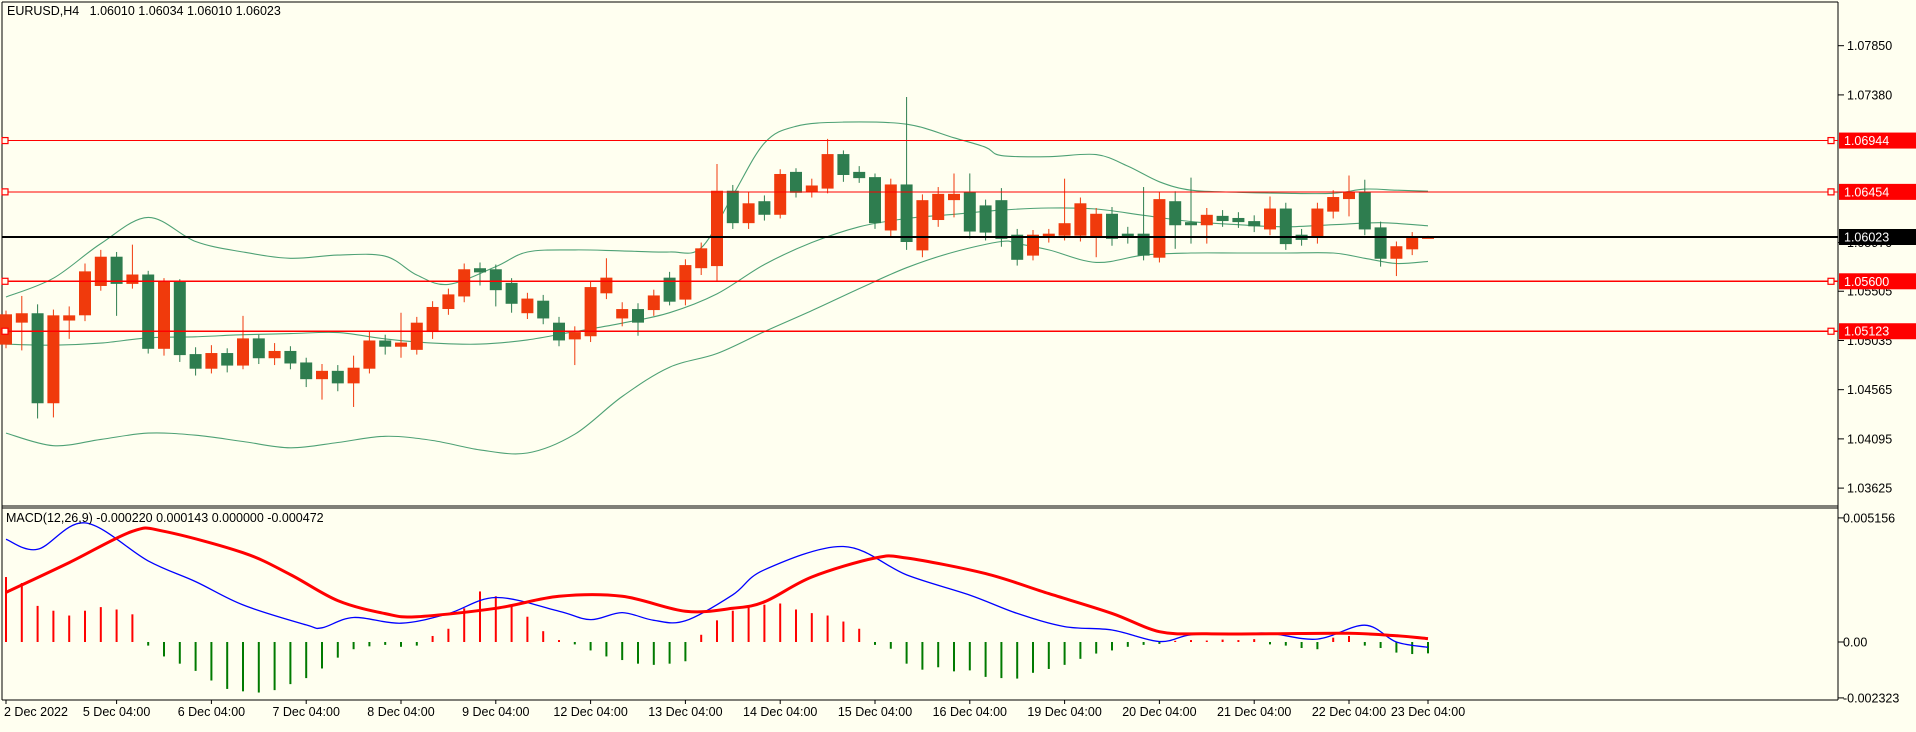 The width and height of the screenshot is (1916, 732). What do you see at coordinates (780, 712) in the screenshot?
I see `date-axis-label: 14 Dec 04:00` at bounding box center [780, 712].